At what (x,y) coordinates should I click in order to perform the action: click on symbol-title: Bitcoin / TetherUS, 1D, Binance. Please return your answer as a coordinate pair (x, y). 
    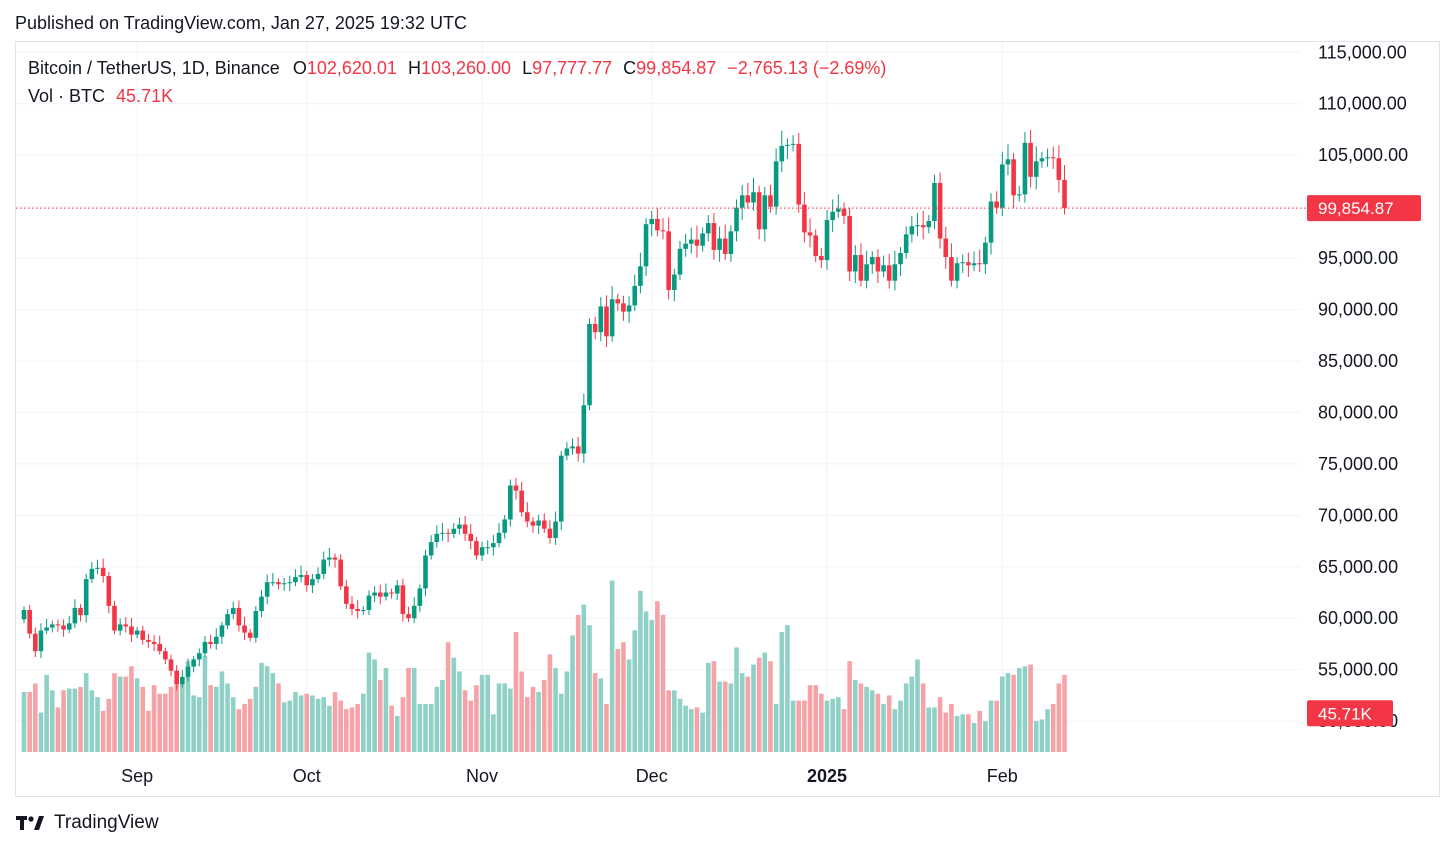
    Looking at the image, I should click on (154, 68).